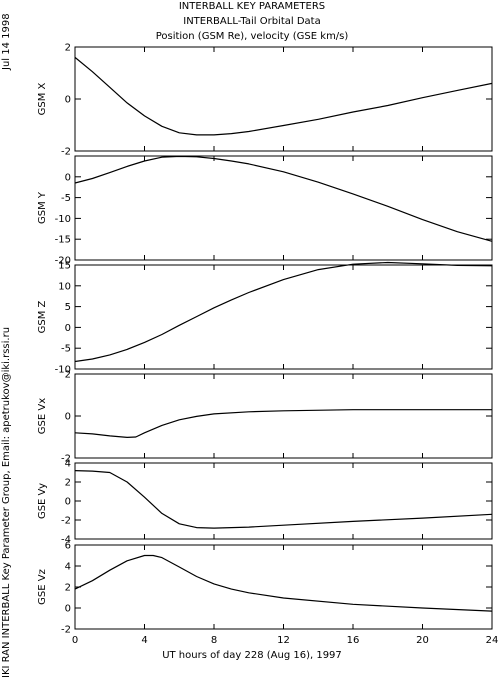 This screenshot has width=504, height=684. I want to click on y-tick-label: 6, so click(68, 546).